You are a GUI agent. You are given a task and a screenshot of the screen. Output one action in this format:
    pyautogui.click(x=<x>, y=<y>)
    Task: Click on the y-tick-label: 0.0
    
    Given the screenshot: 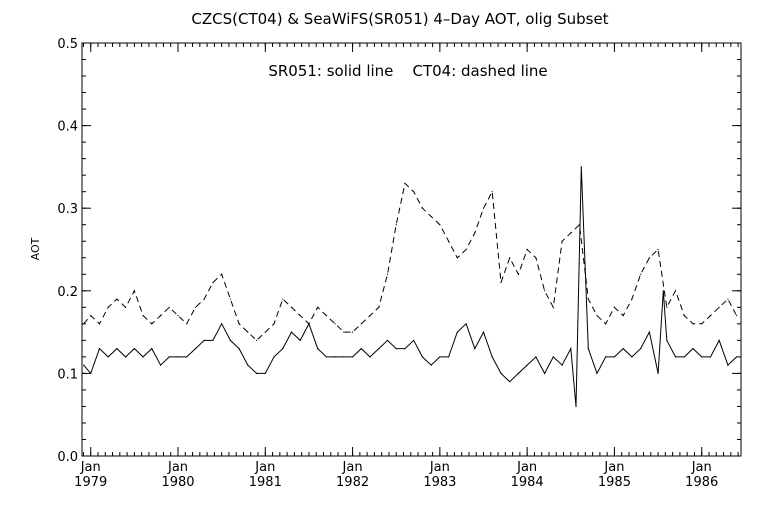 What is the action you would take?
    pyautogui.click(x=67, y=457)
    